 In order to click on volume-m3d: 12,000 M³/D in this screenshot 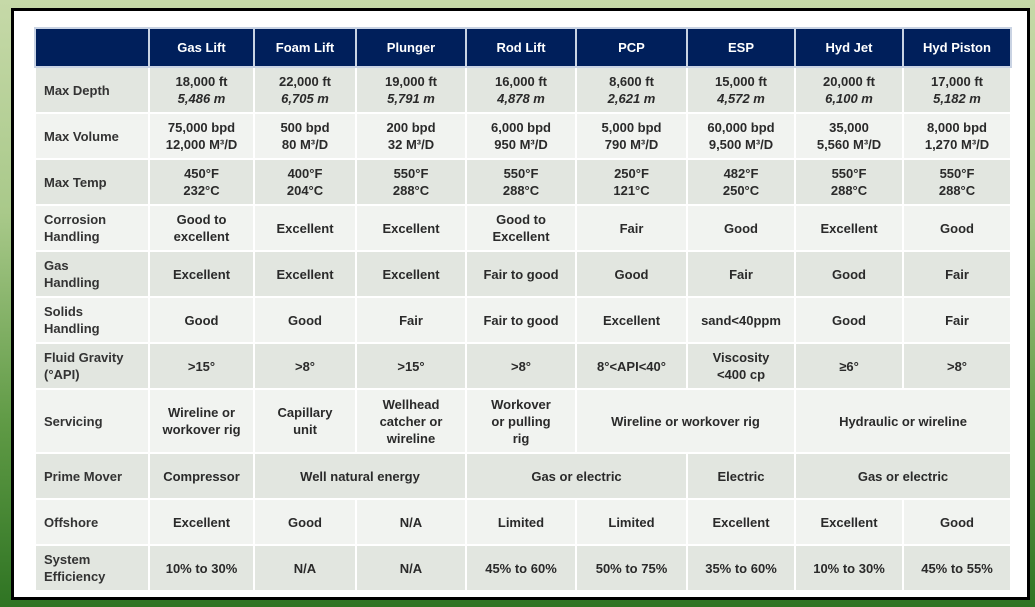, I will do `click(201, 144)`.